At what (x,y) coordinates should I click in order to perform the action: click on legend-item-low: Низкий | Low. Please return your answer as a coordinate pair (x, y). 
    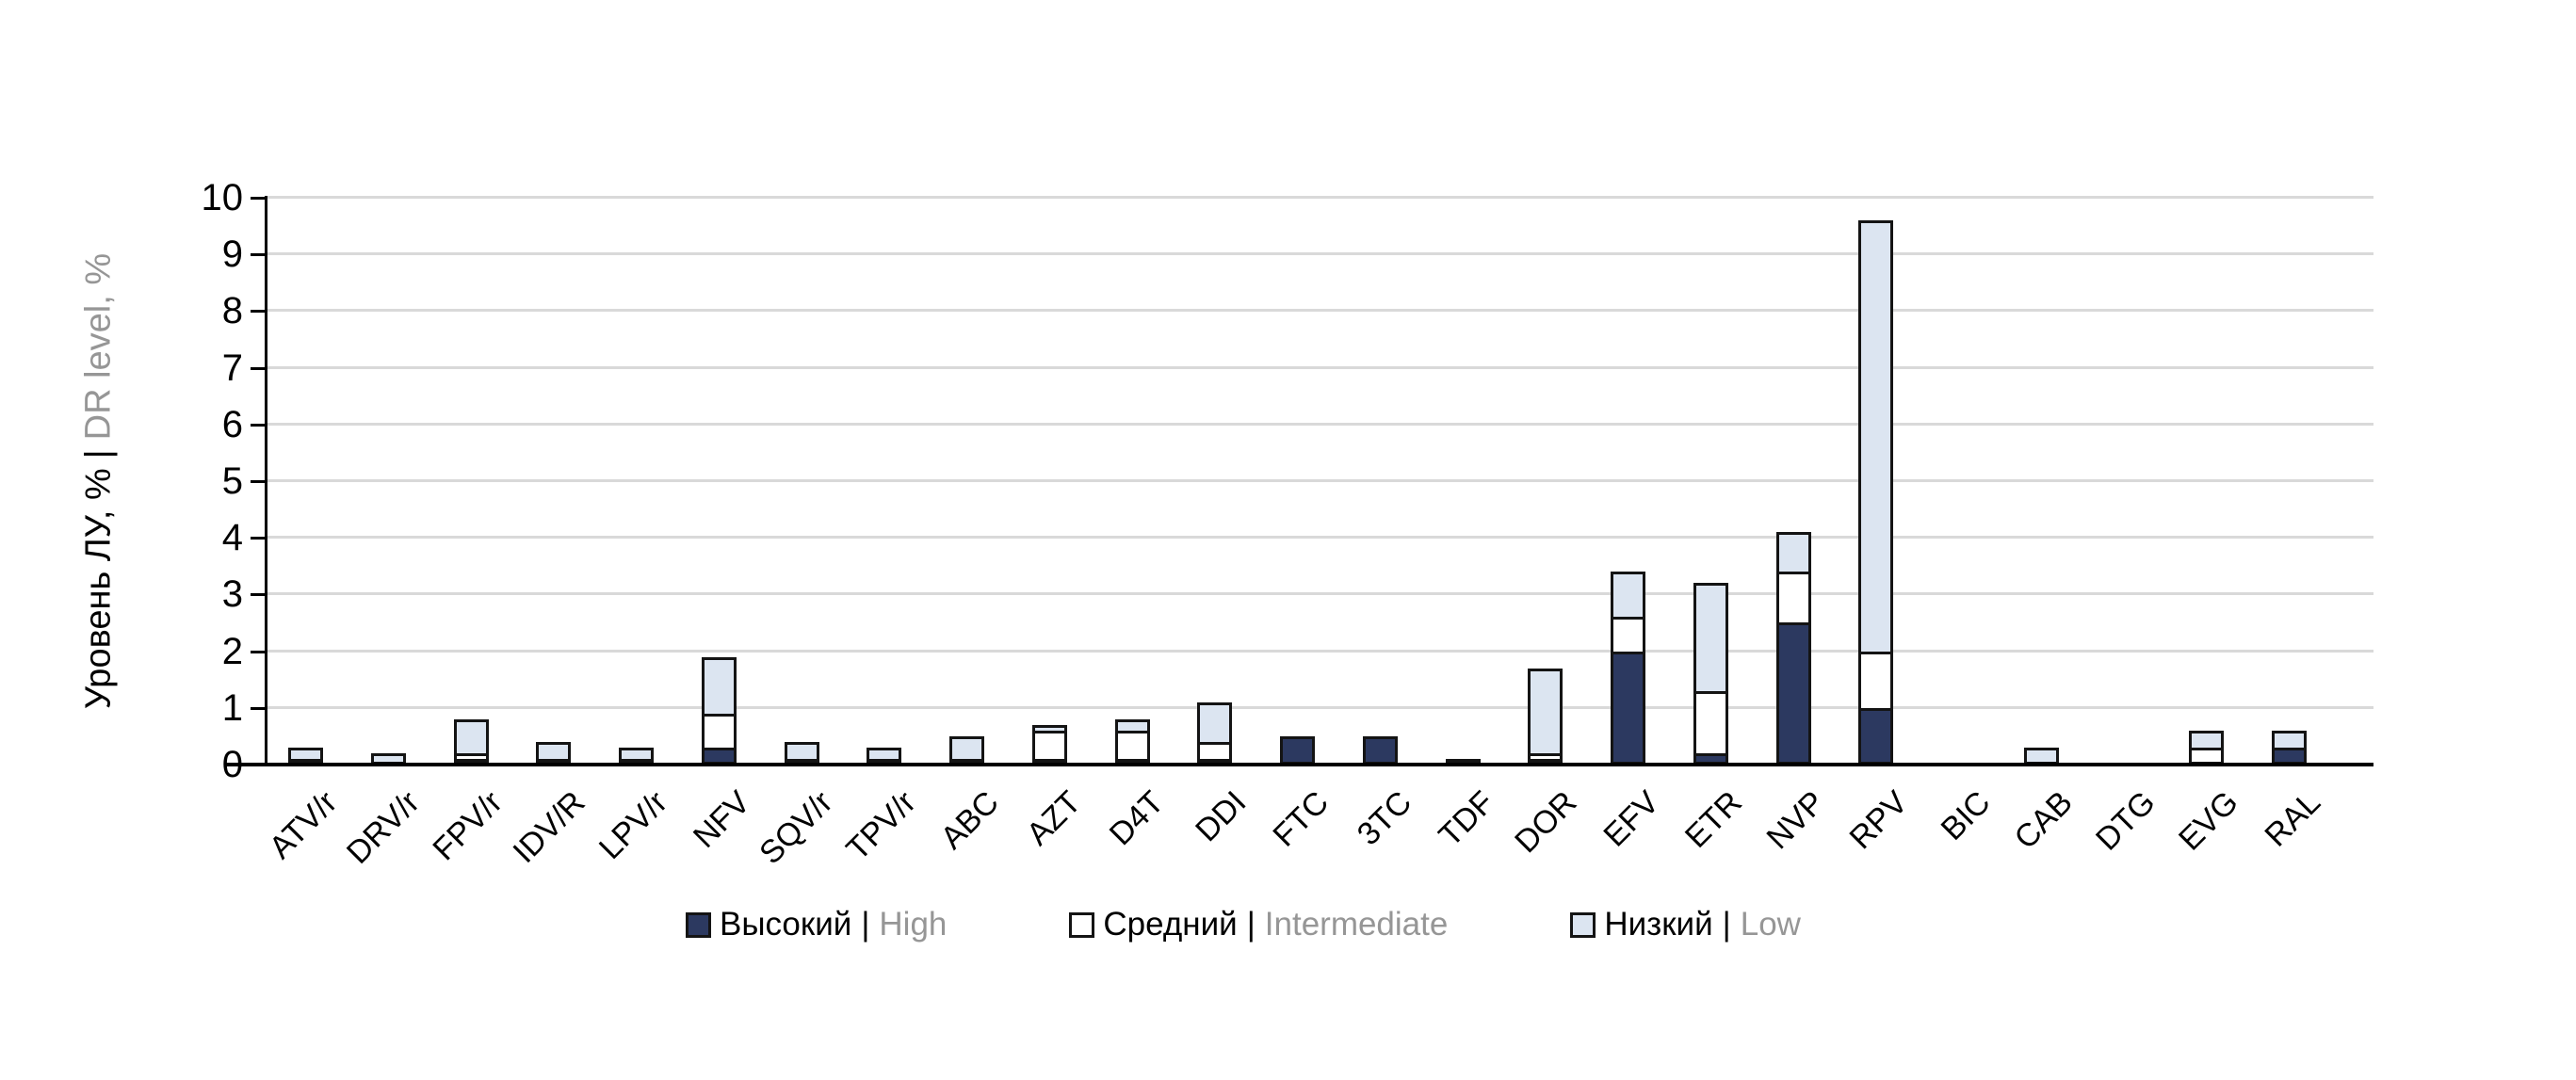
    Looking at the image, I should click on (1685, 925).